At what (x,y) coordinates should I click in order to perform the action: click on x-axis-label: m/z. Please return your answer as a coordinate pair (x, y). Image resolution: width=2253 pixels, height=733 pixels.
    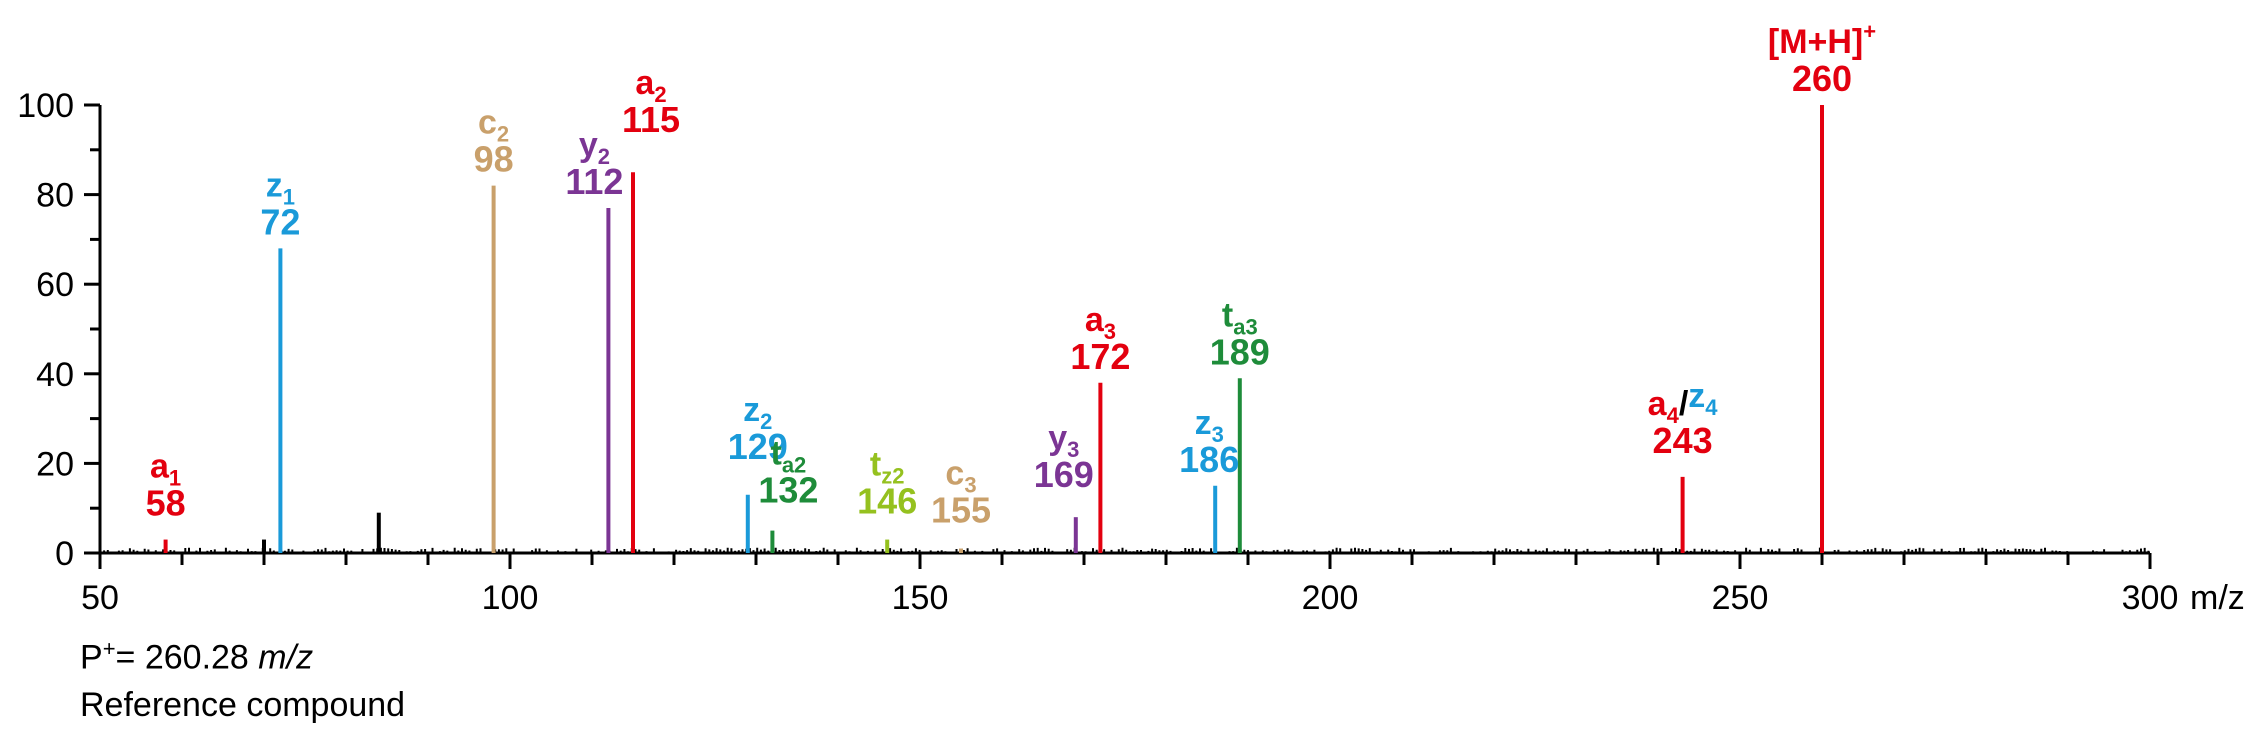
    Looking at the image, I should click on (2217, 598).